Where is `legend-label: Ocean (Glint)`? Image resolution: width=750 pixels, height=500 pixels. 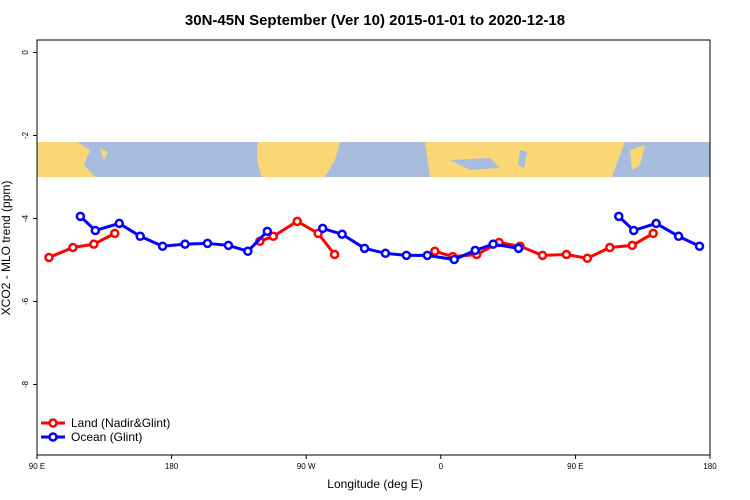 legend-label: Ocean (Glint) is located at coordinates (106, 437).